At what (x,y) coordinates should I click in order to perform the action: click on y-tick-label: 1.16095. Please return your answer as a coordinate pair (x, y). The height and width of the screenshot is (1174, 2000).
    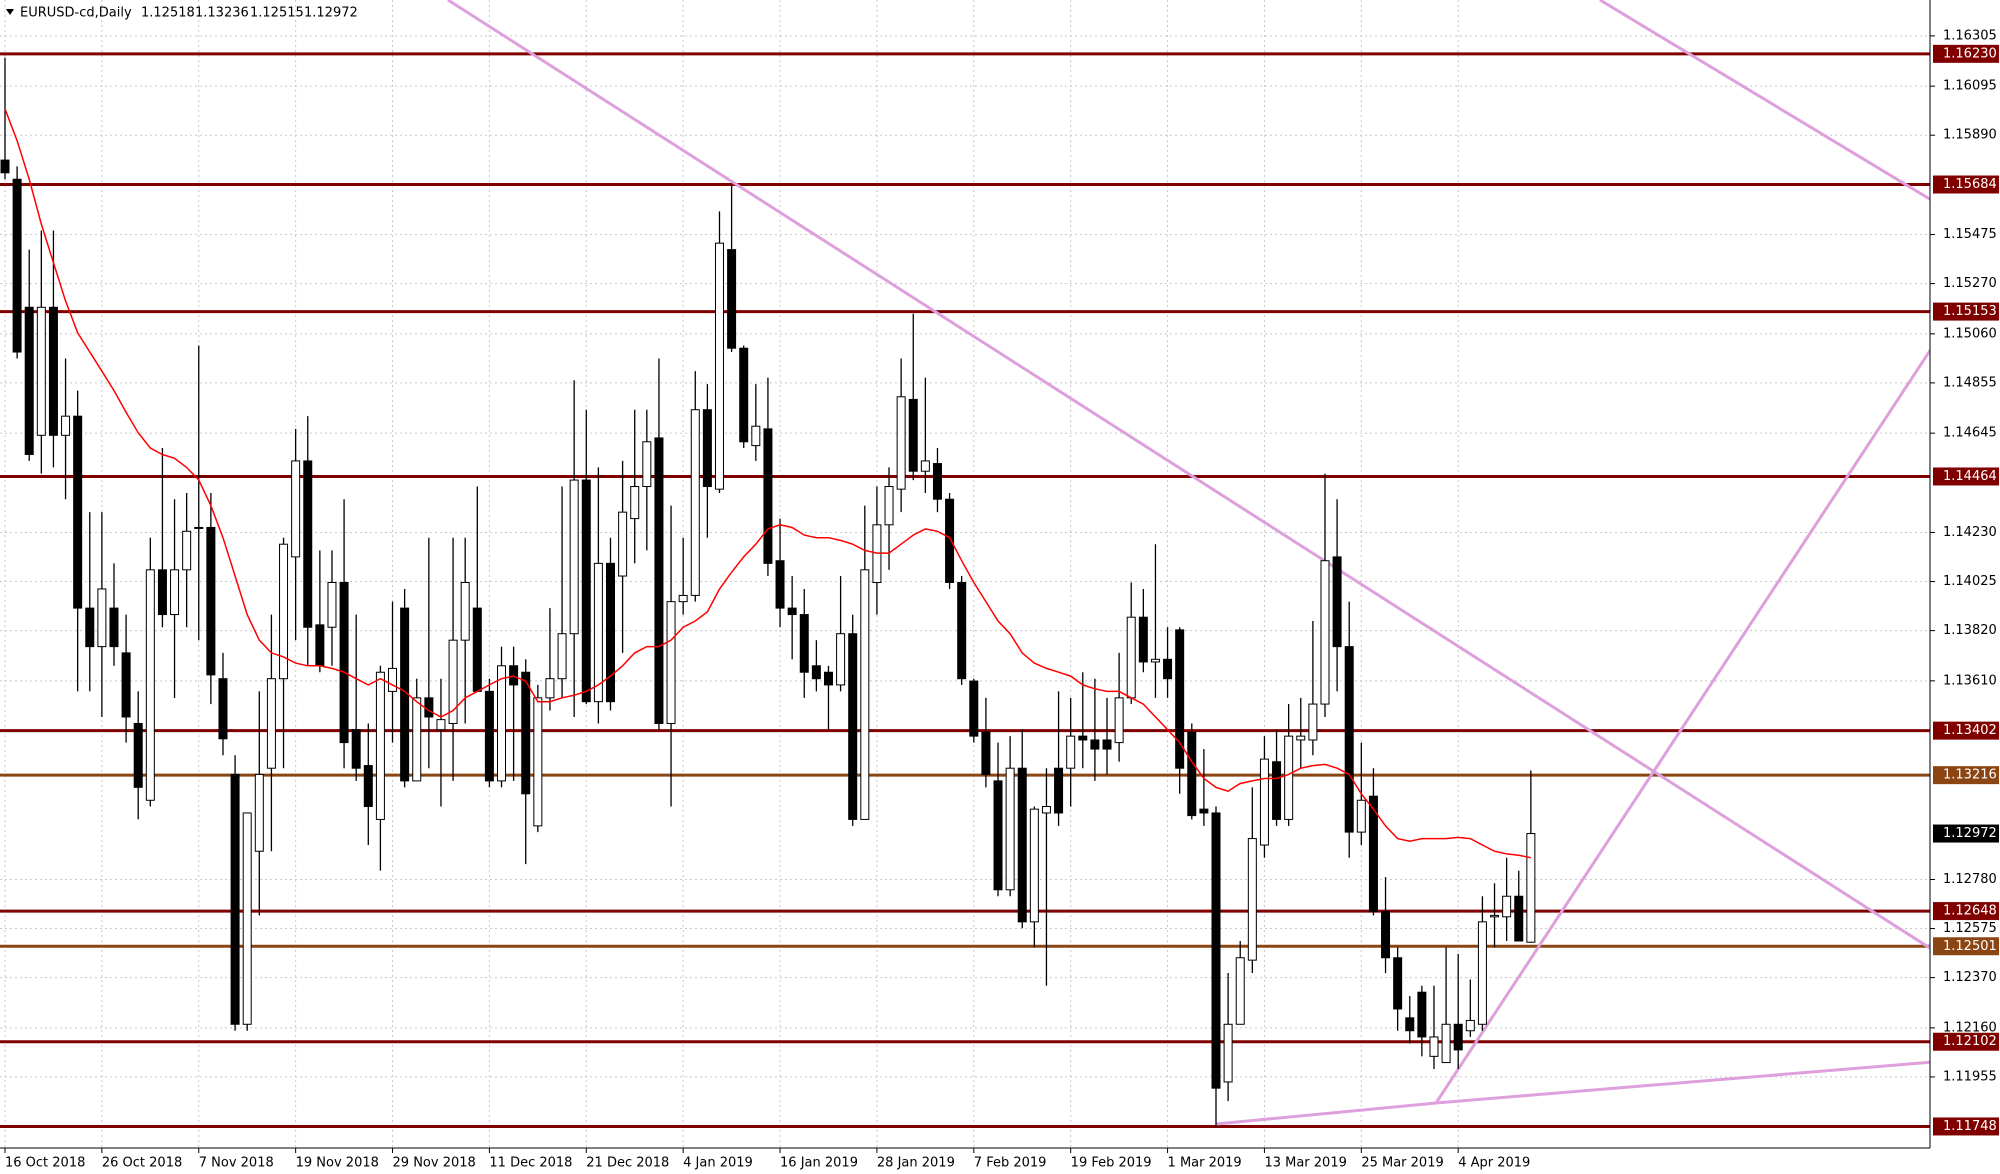
    Looking at the image, I should click on (1970, 86).